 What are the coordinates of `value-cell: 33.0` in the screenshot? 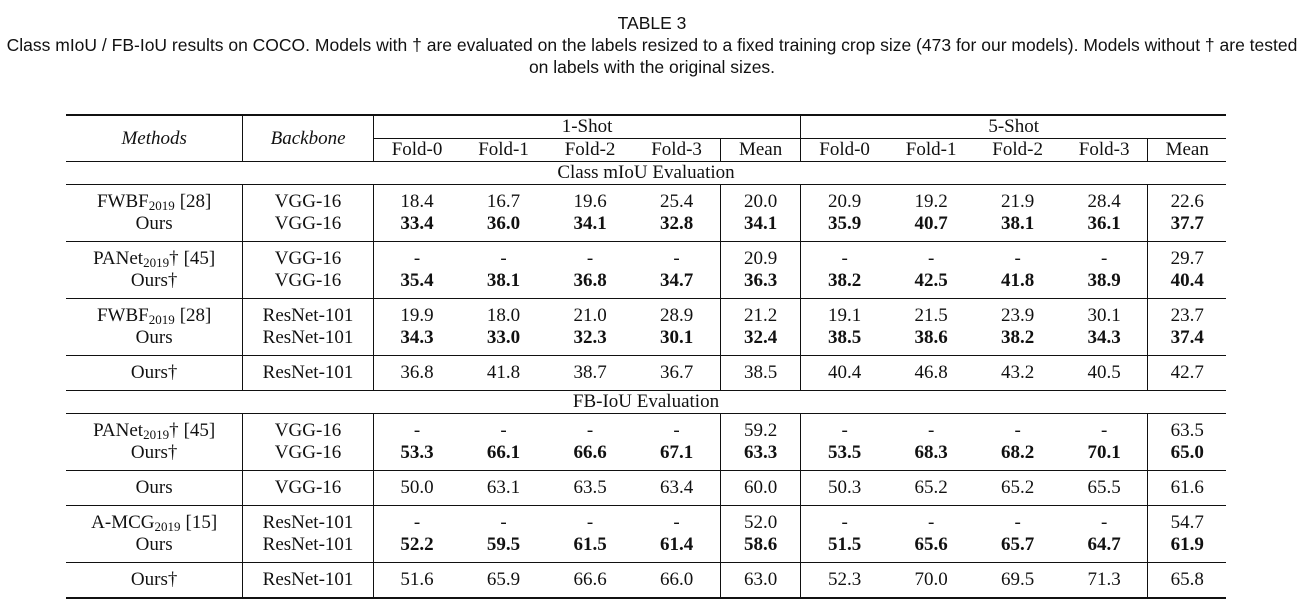 It's located at (503, 337).